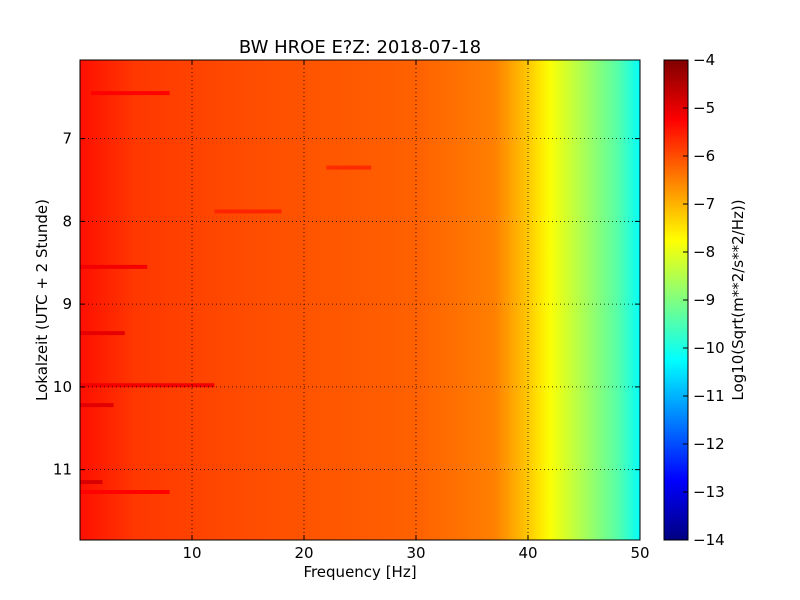  What do you see at coordinates (709, 492) in the screenshot?
I see `colorbar-tick-label: −13` at bounding box center [709, 492].